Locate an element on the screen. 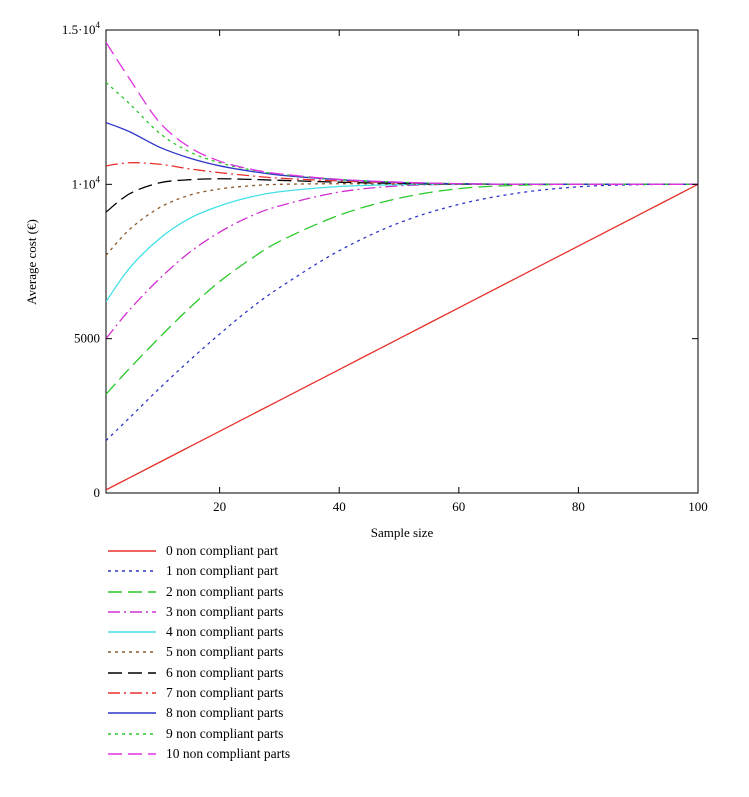  y-tick-label: 5000 is located at coordinates (87, 338).